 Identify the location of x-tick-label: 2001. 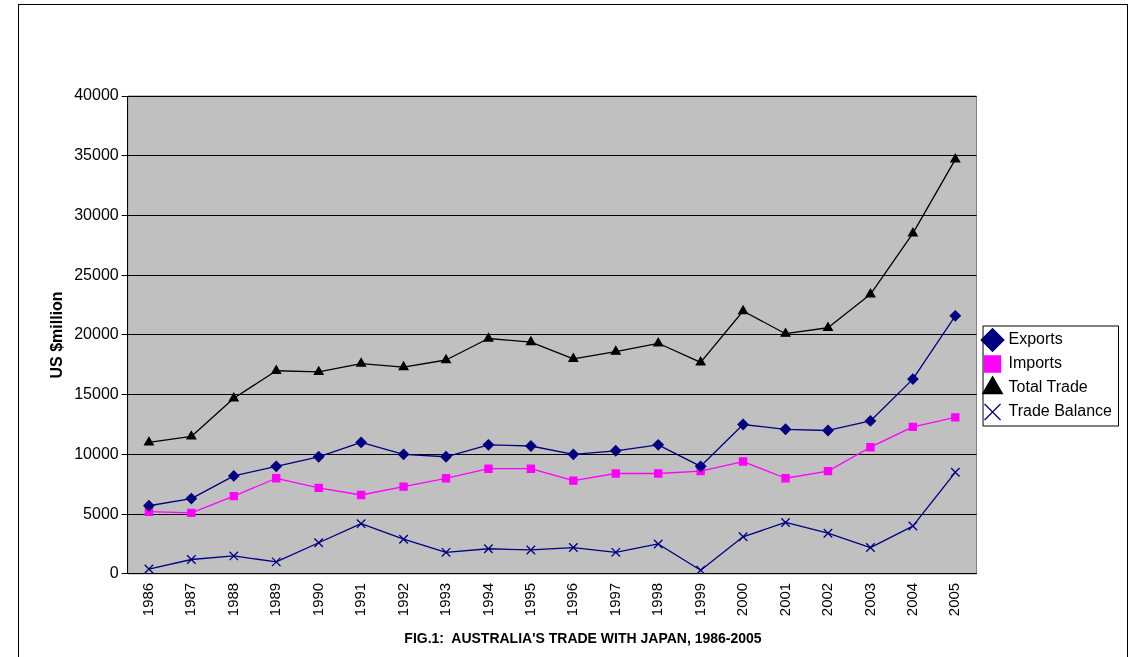
(784, 599).